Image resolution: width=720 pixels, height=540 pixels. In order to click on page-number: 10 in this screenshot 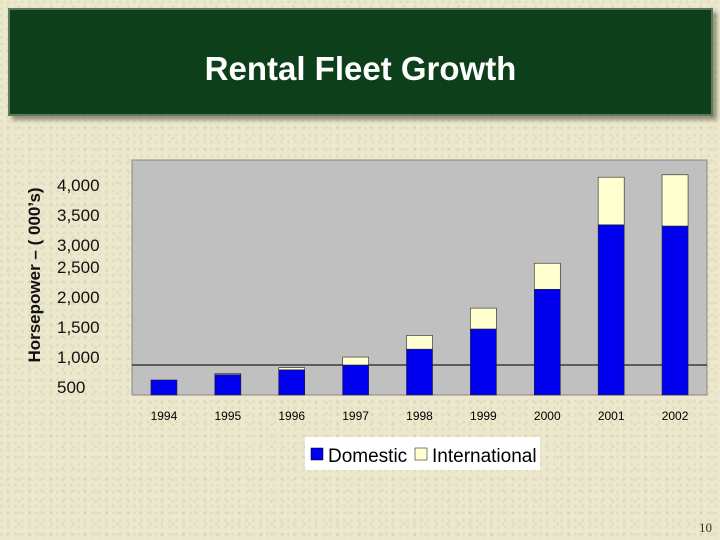, I will do `click(705, 527)`.